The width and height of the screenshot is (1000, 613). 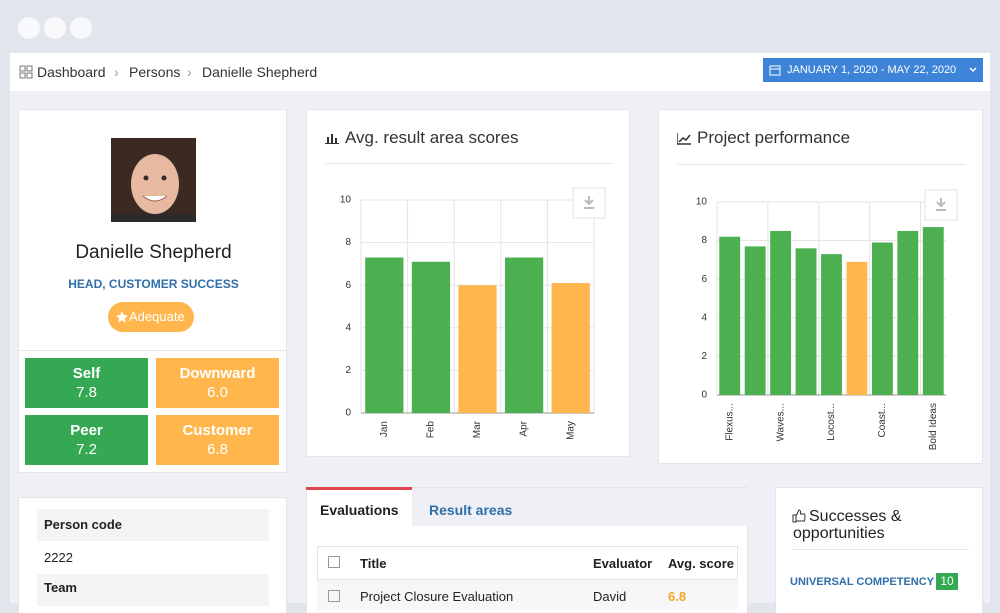 What do you see at coordinates (933, 426) in the screenshot?
I see `x-tick-label: Bold Ideas` at bounding box center [933, 426].